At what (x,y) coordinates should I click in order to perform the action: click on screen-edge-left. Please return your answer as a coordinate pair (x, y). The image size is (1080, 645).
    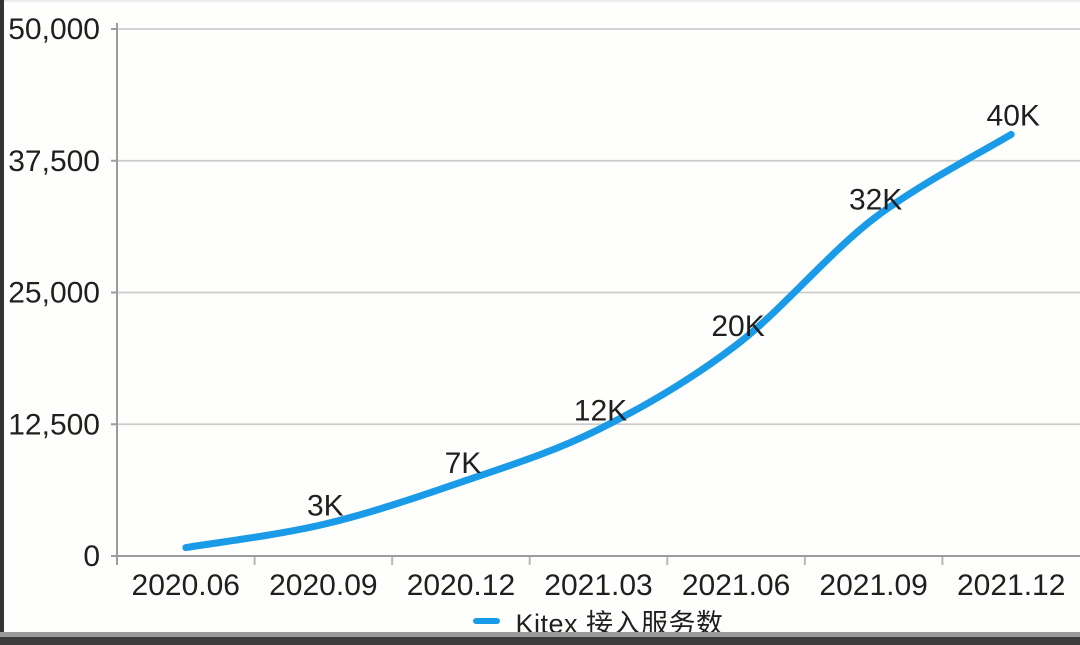
    Looking at the image, I should click on (2, 318).